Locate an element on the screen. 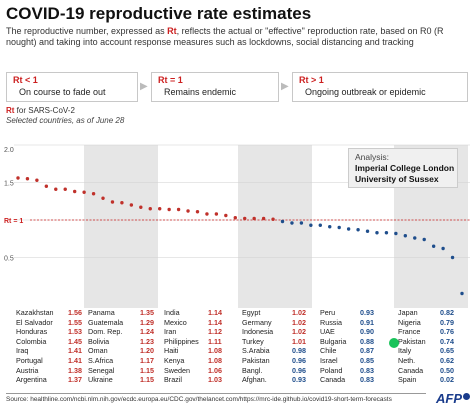 The image size is (474, 412). country-name: Germany is located at coordinates (257, 322).